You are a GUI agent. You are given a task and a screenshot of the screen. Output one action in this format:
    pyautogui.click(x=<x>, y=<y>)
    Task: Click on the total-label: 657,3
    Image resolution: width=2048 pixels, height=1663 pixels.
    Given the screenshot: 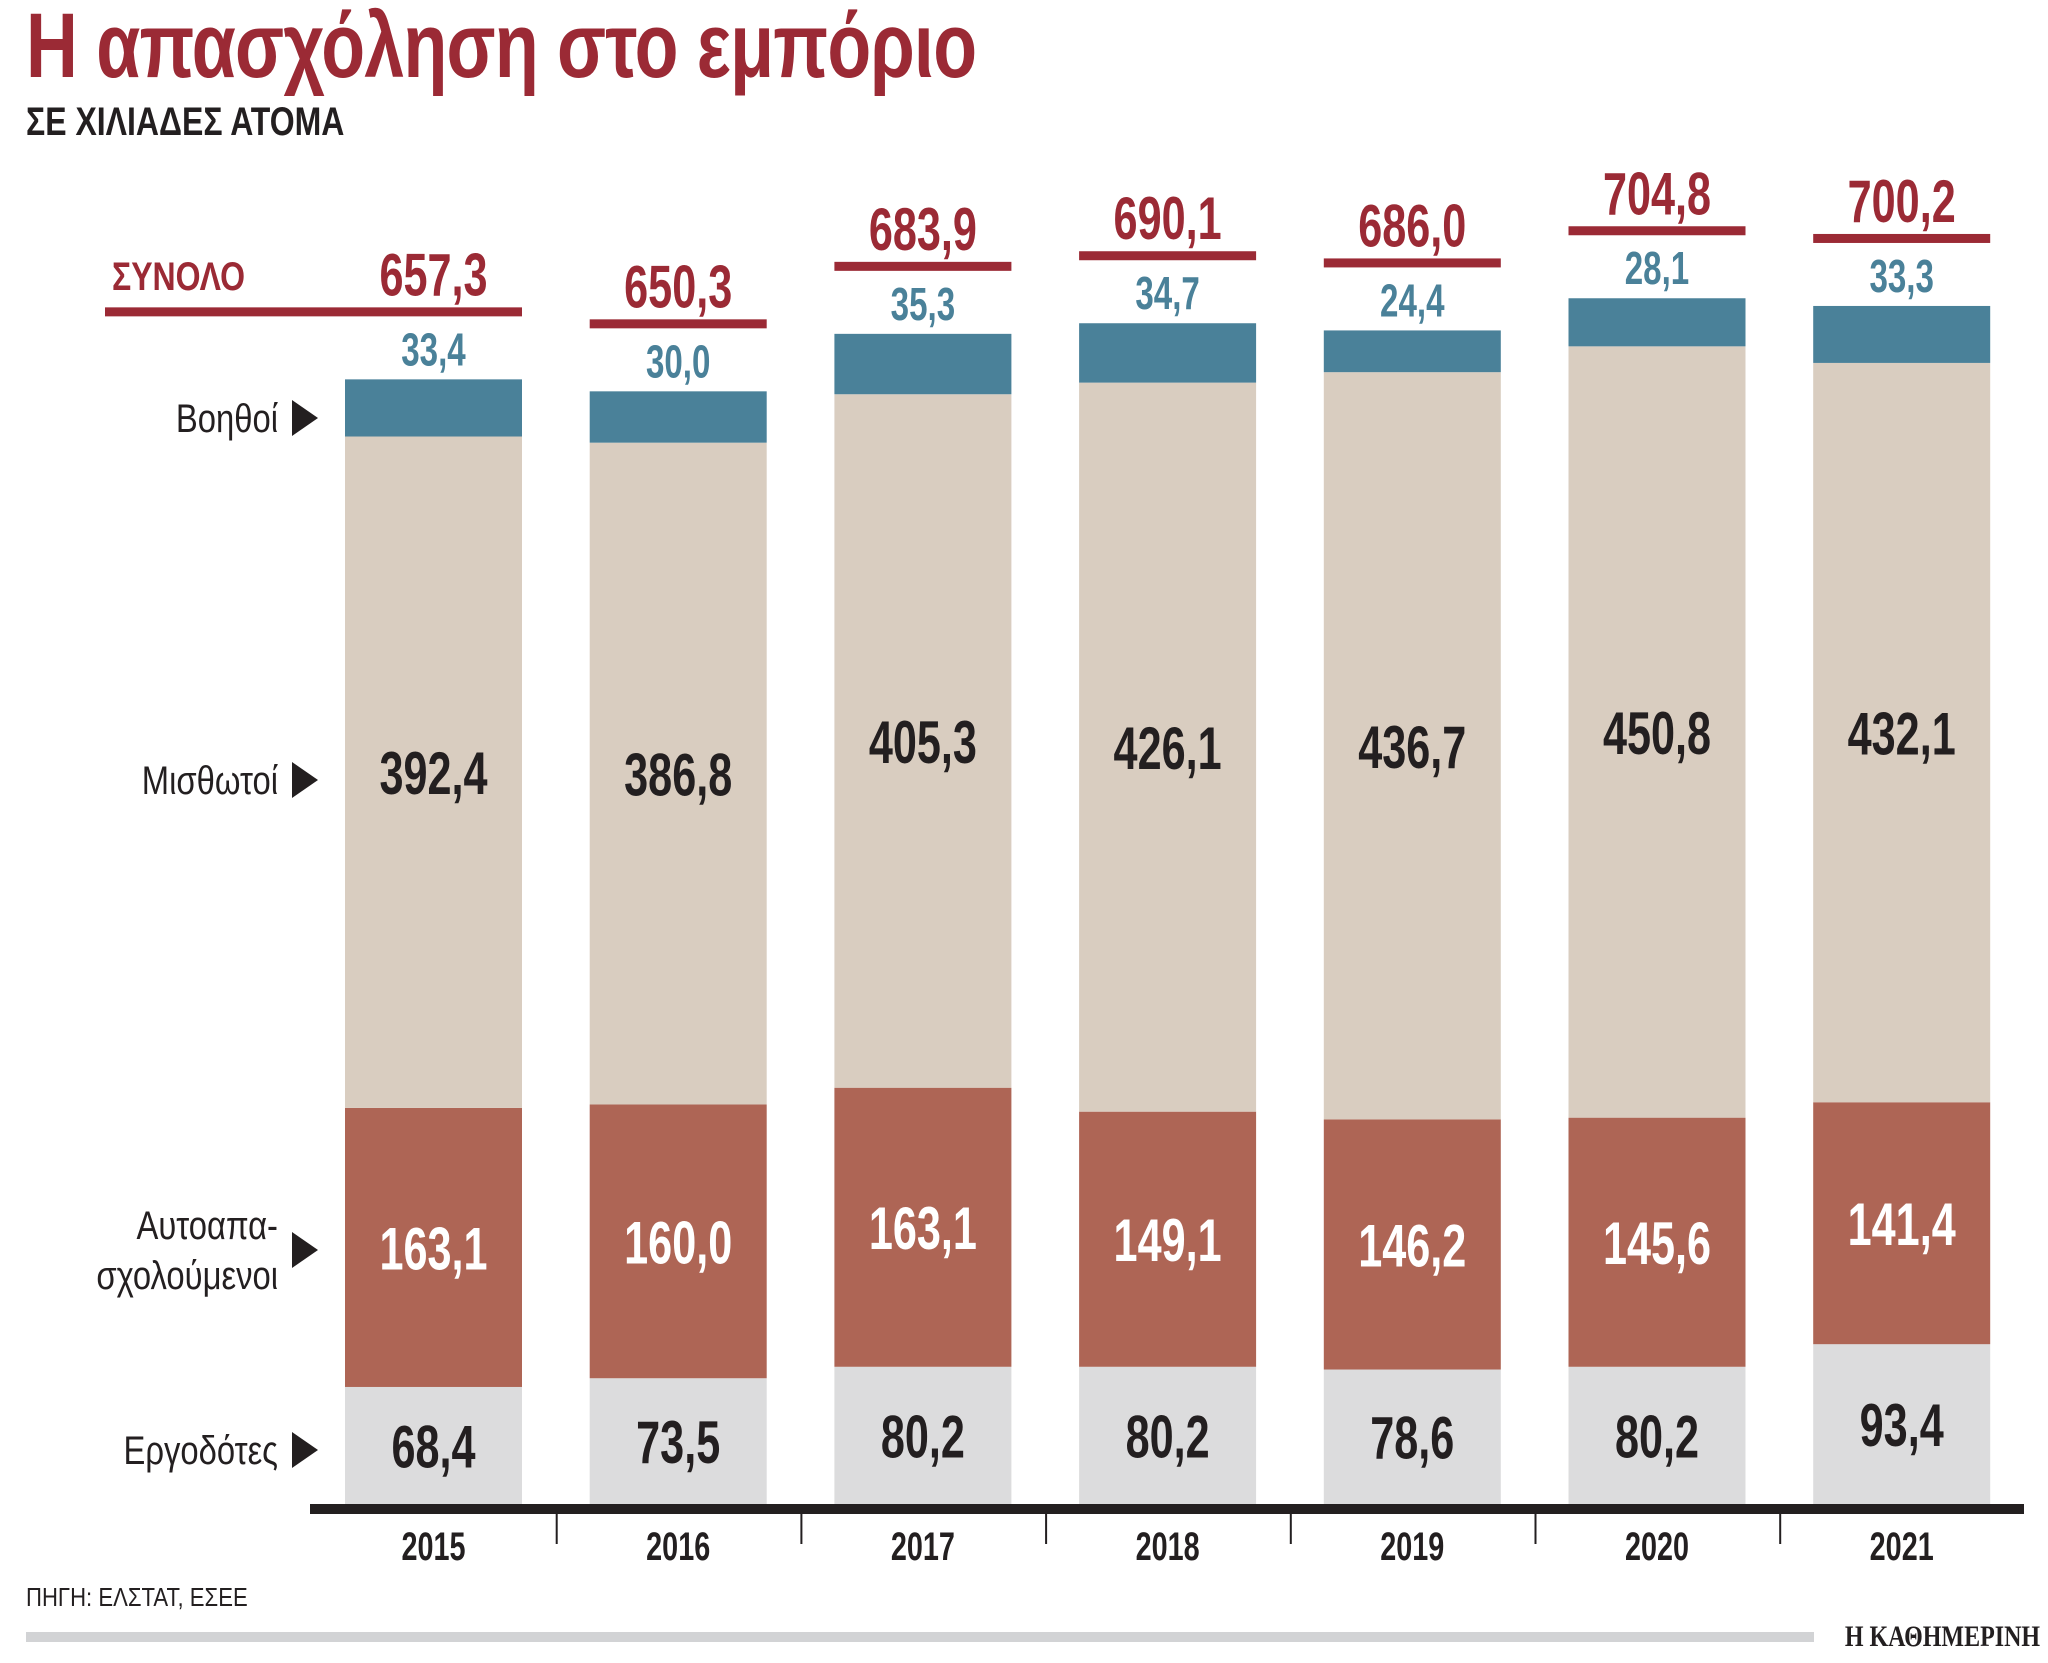 What is the action you would take?
    pyautogui.click(x=433, y=276)
    